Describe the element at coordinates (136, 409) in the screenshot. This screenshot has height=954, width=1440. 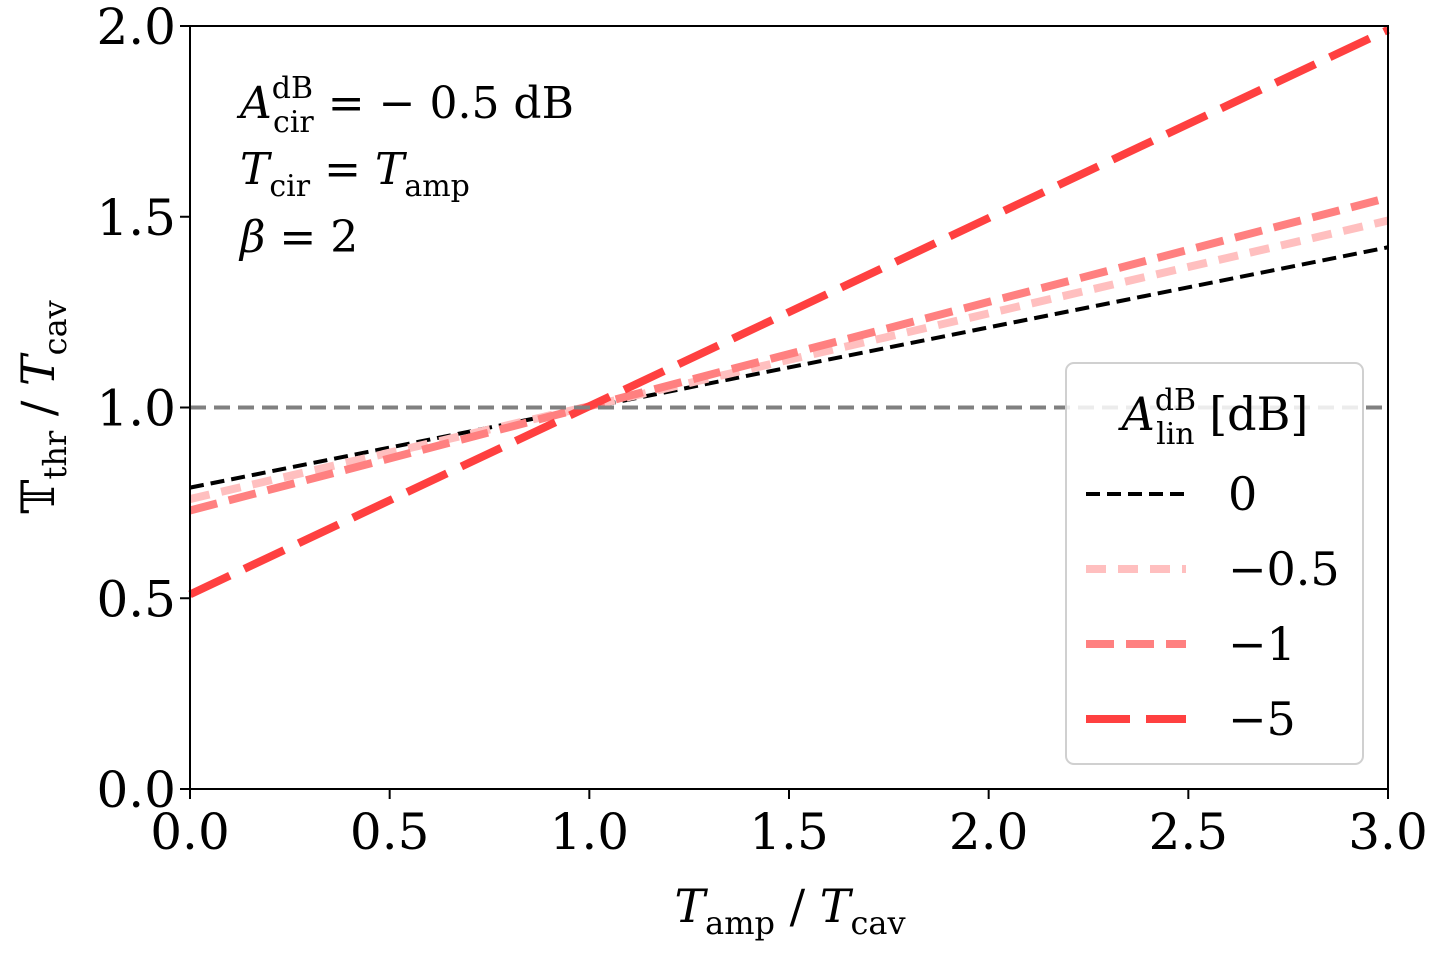
I see `y-tick-label: 1.0` at that location.